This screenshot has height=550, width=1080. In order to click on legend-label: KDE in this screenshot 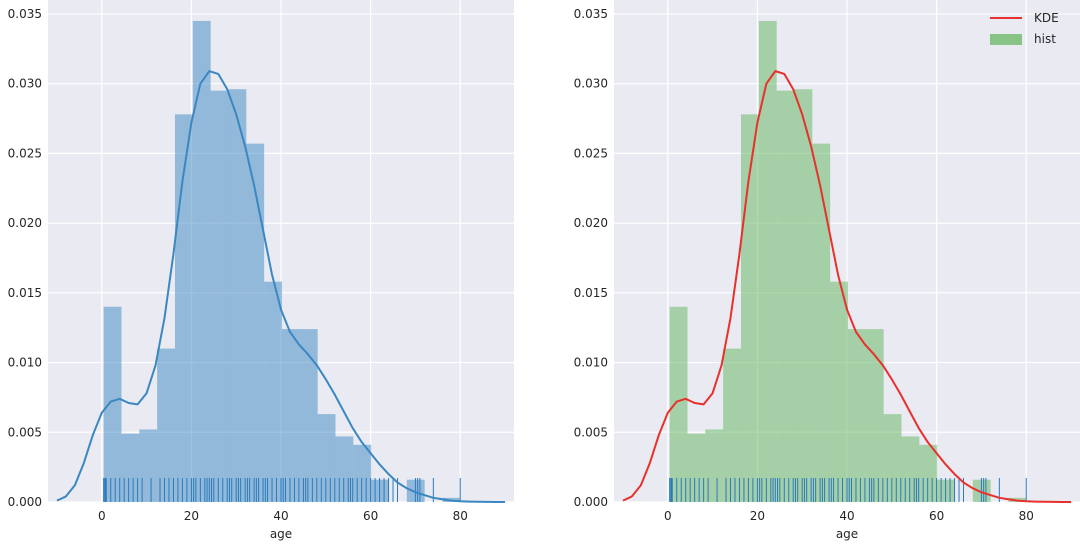, I will do `click(1046, 18)`.